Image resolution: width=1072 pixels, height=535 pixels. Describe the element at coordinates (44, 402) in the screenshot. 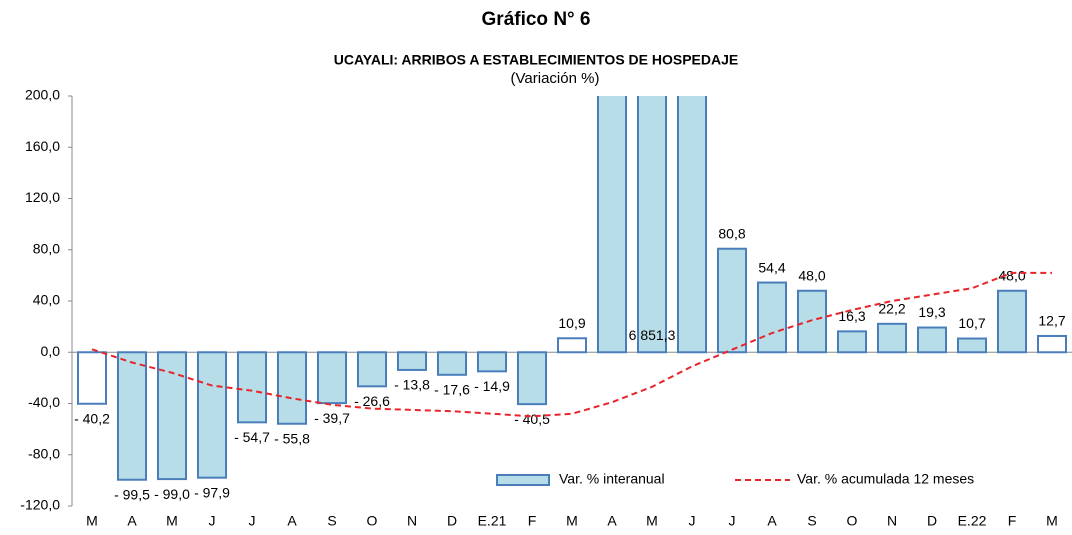

I see `y-tick-label: -40,0` at that location.